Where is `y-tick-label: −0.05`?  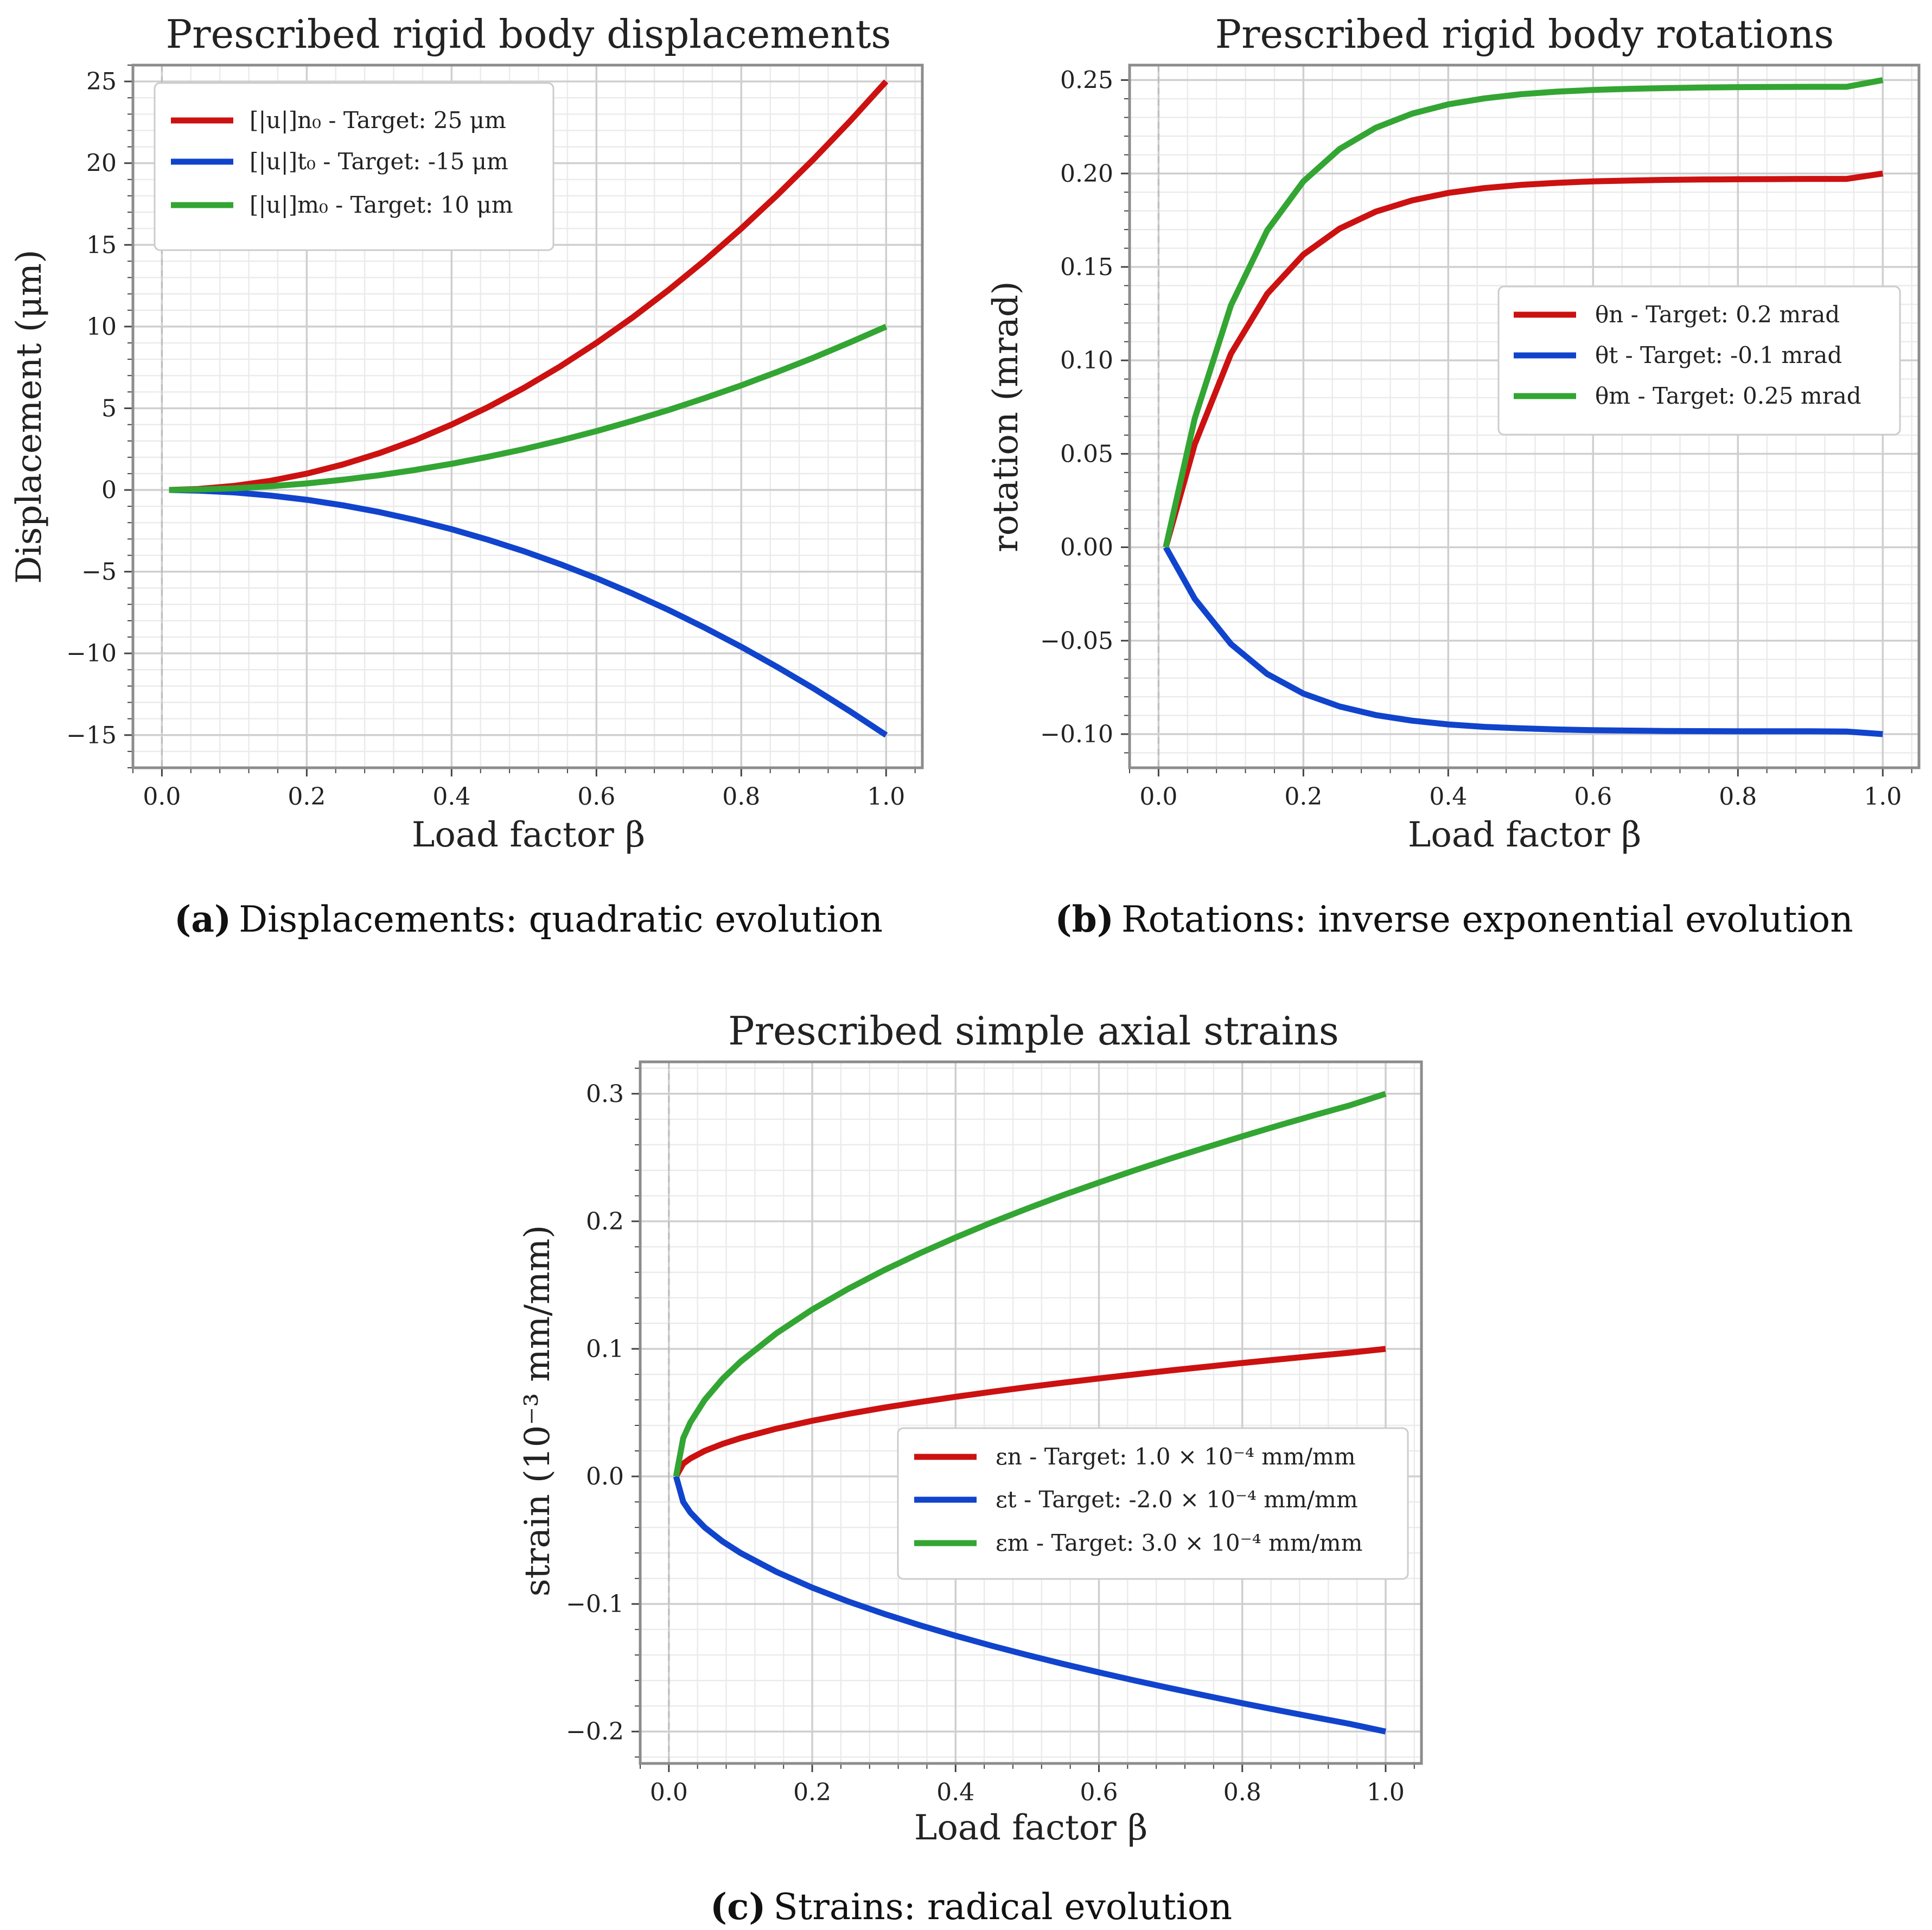 y-tick-label: −0.05 is located at coordinates (1076, 641).